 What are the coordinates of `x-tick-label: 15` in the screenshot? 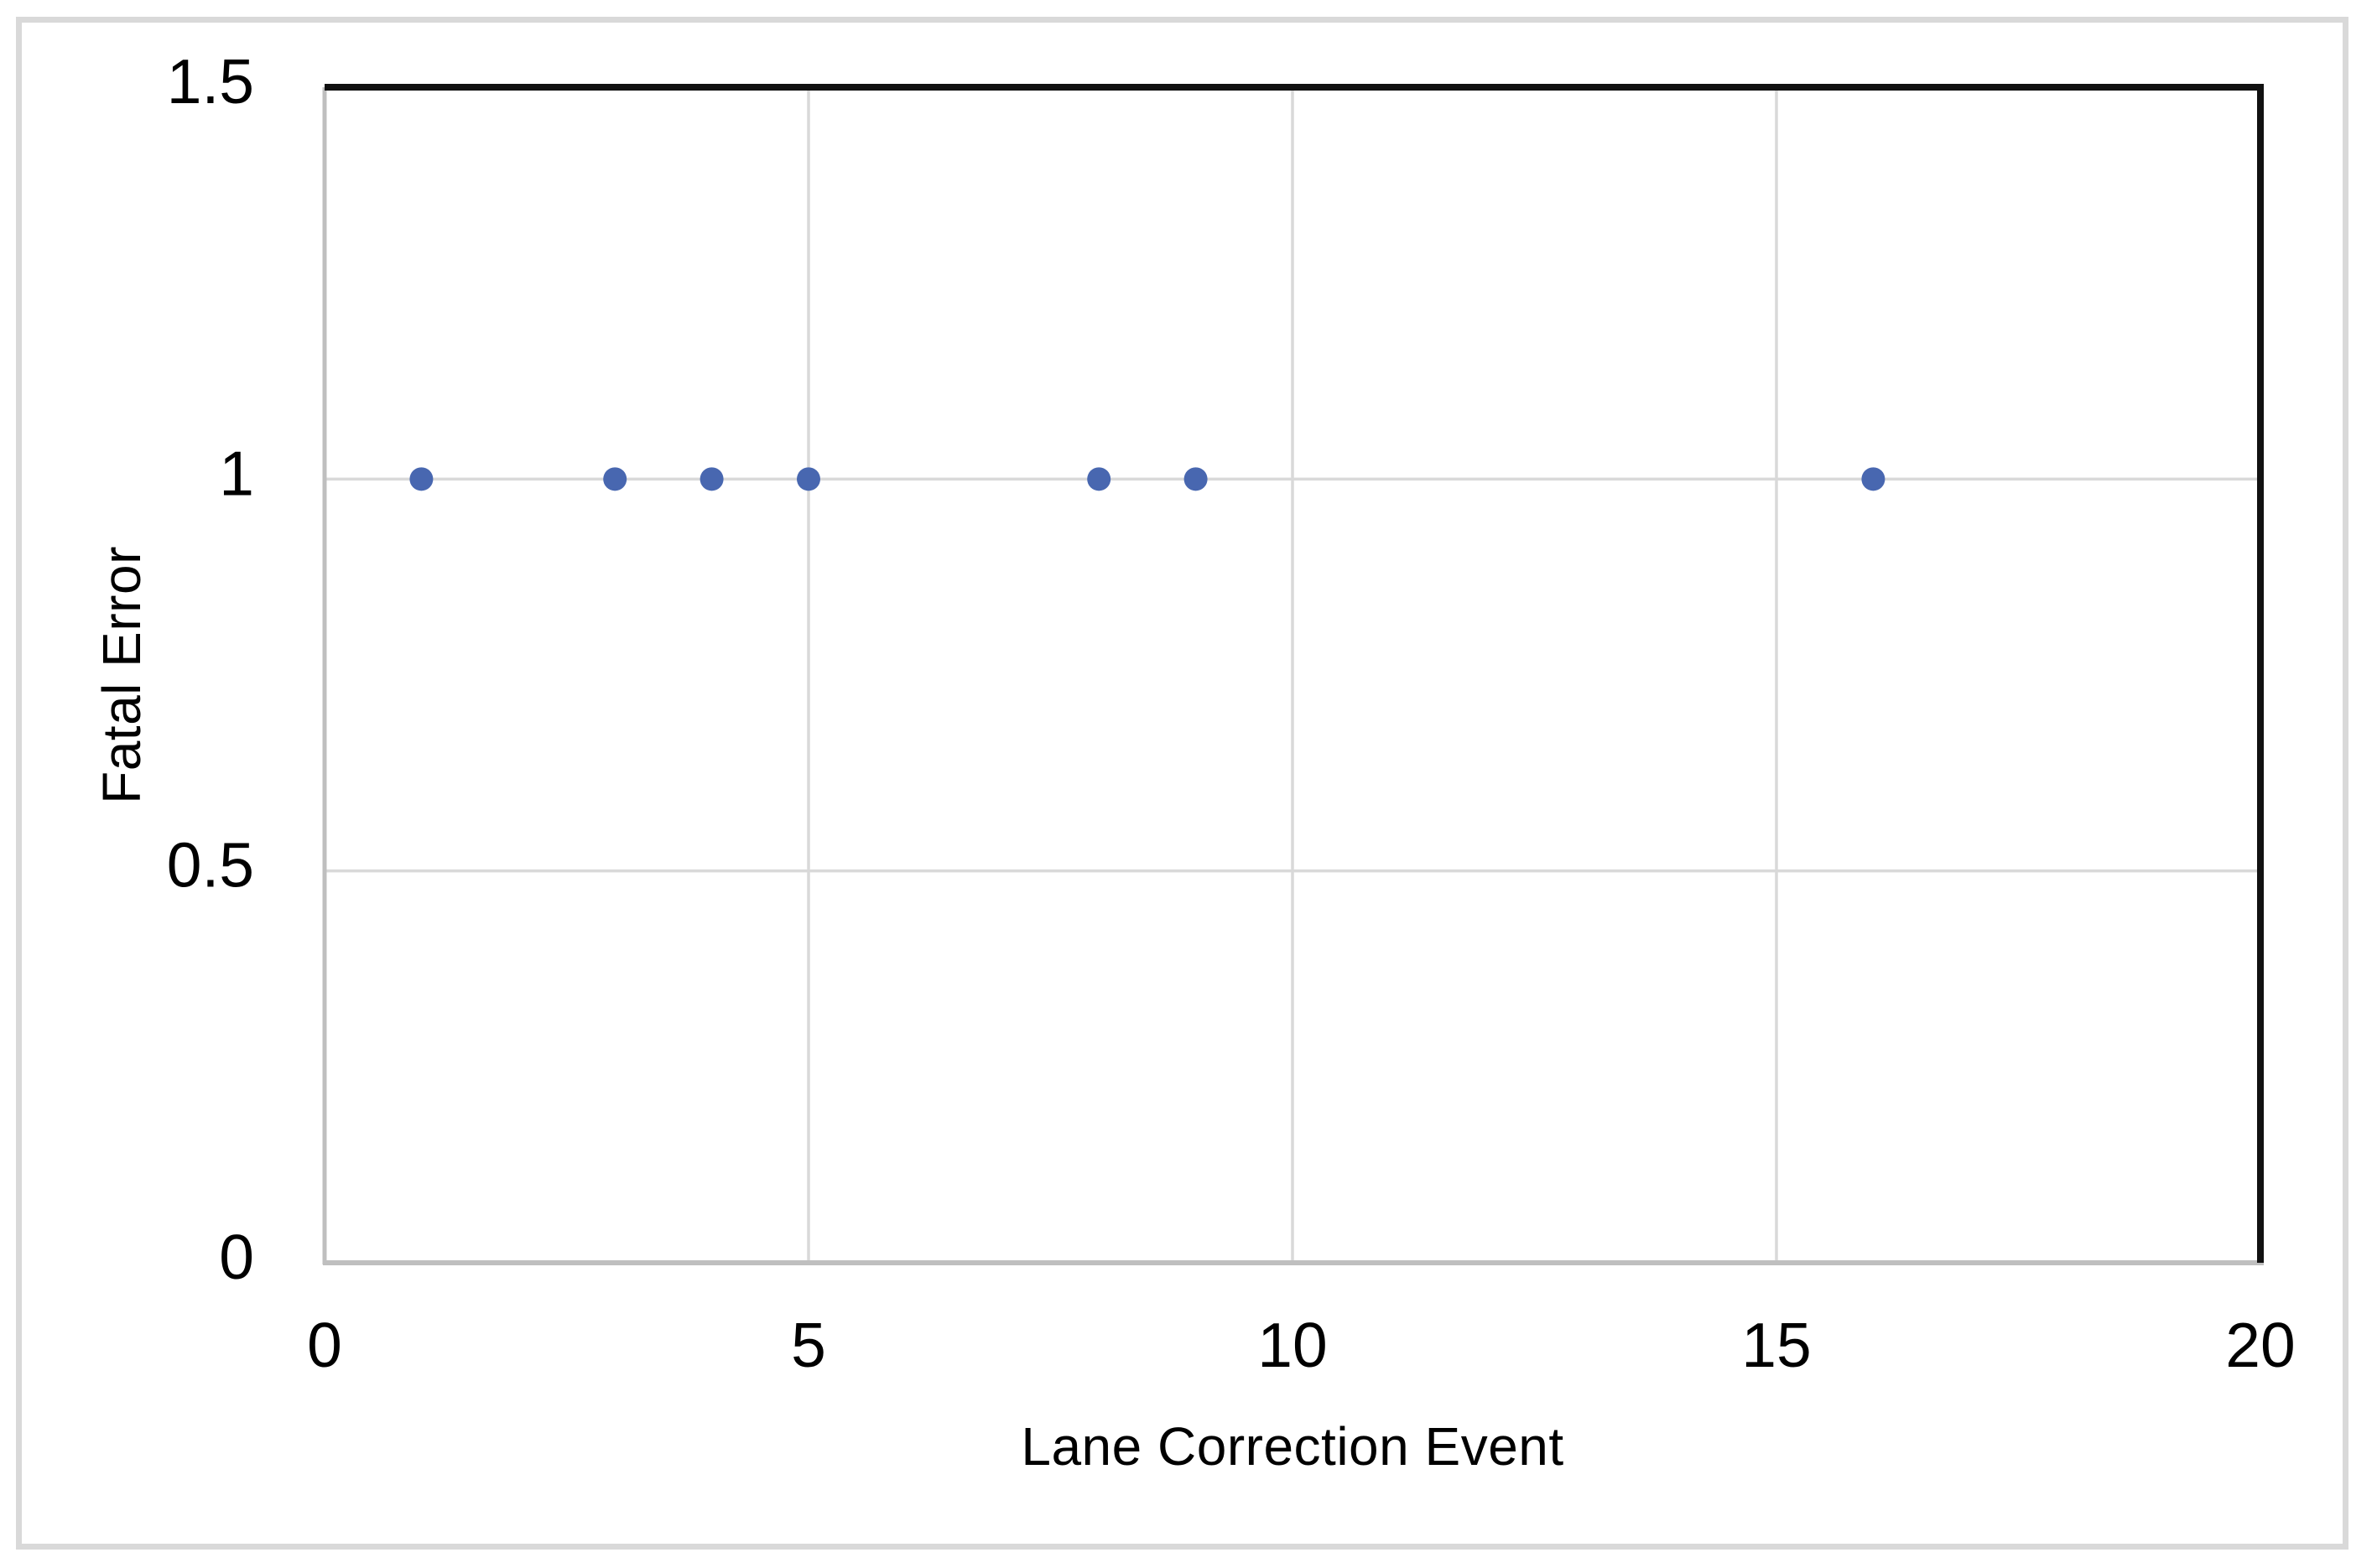 It's located at (1776, 1345).